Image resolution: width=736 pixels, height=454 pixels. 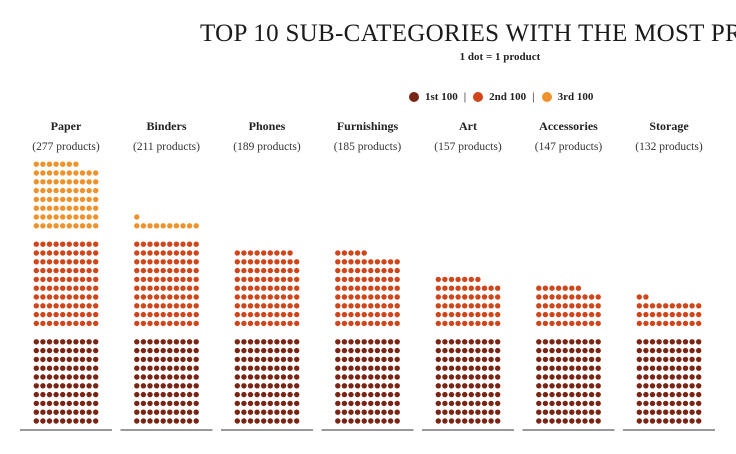 I want to click on legend-label-1st: 1st 100, so click(x=441, y=97).